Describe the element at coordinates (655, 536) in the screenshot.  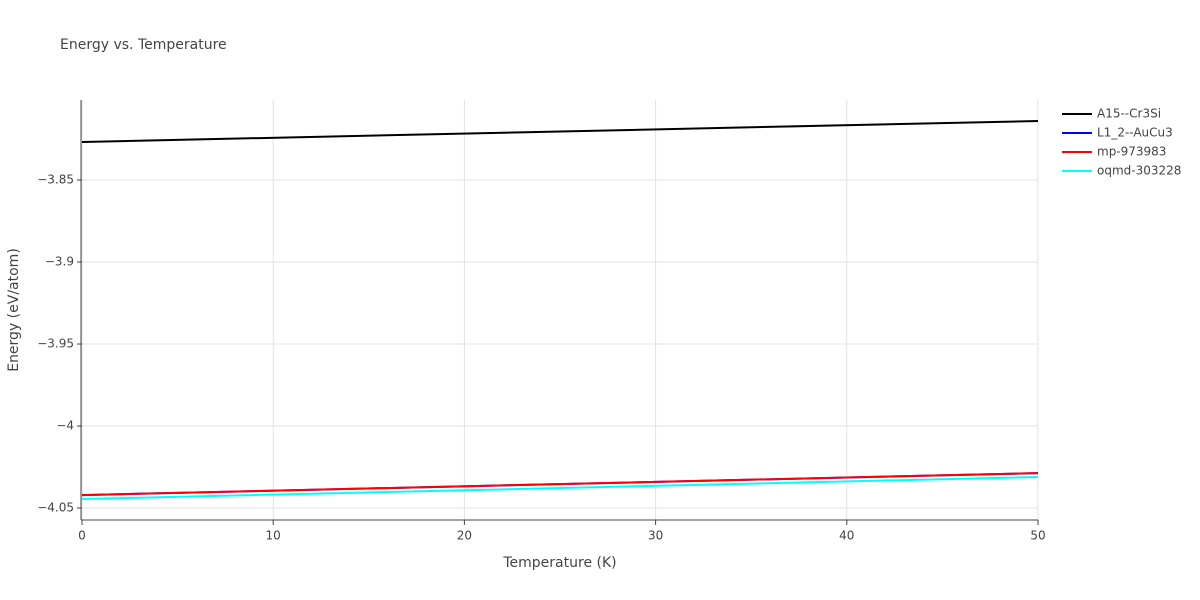
I see `x-tick-label: 30` at that location.